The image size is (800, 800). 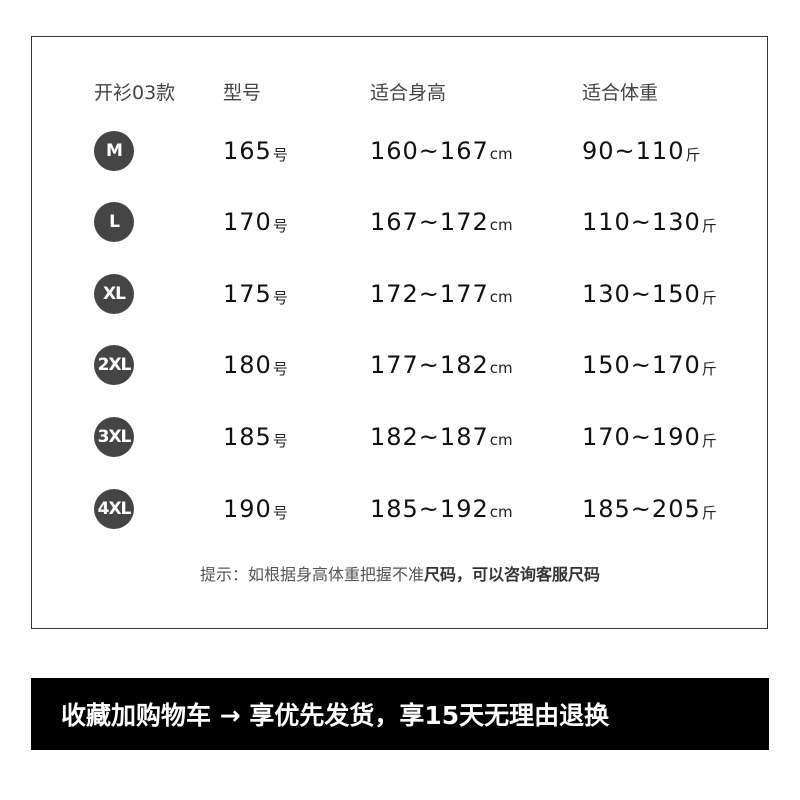 What do you see at coordinates (429, 151) in the screenshot?
I see `height-cell-value: 160~167` at bounding box center [429, 151].